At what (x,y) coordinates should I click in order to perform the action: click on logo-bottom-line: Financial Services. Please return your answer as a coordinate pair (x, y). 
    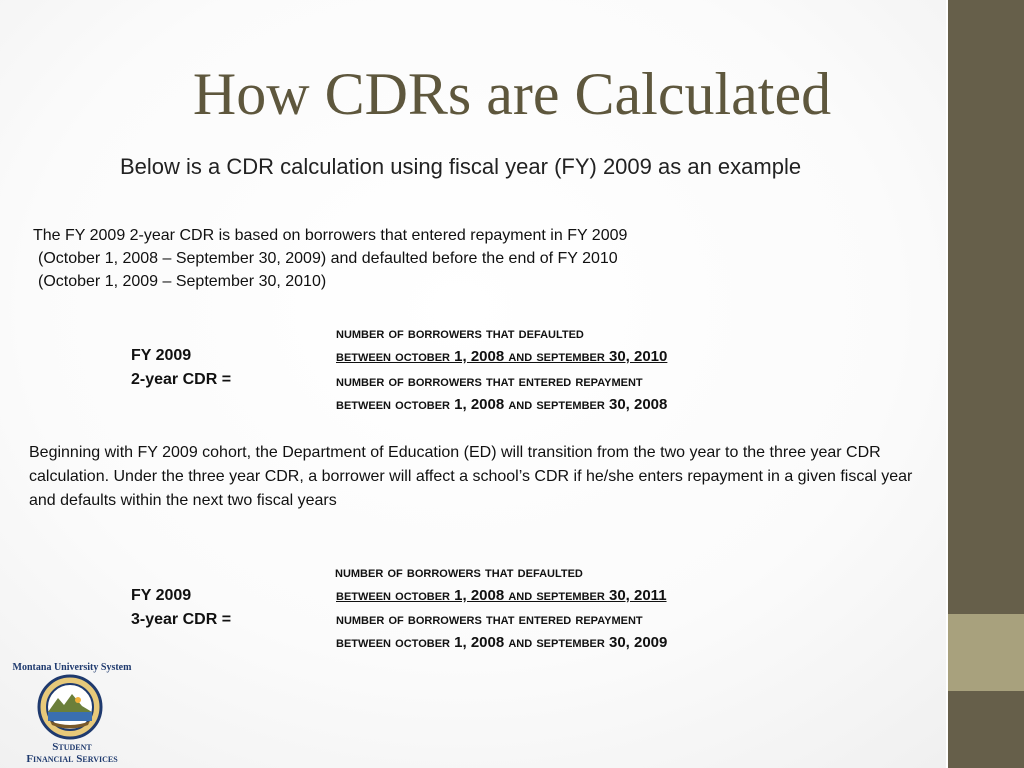
    Looking at the image, I should click on (72, 759).